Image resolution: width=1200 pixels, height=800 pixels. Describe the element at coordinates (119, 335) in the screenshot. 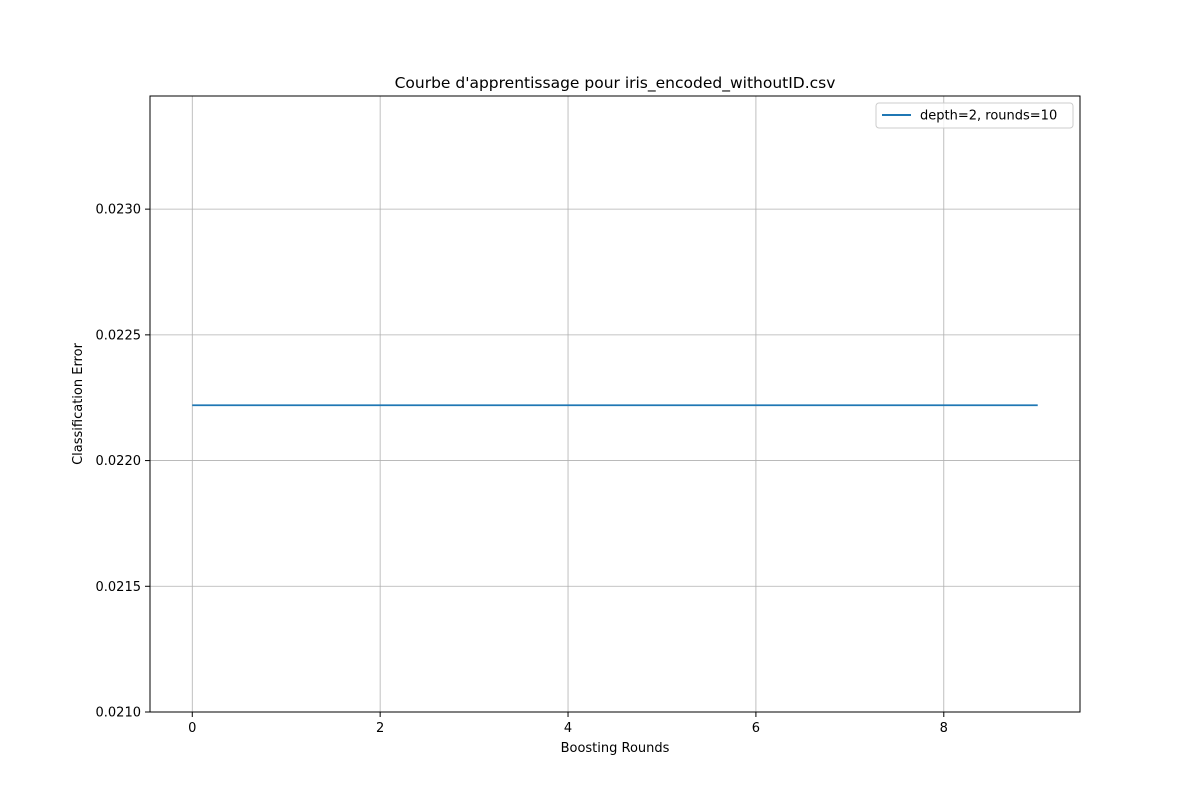

I see `y-tick-label: 0.0225` at that location.